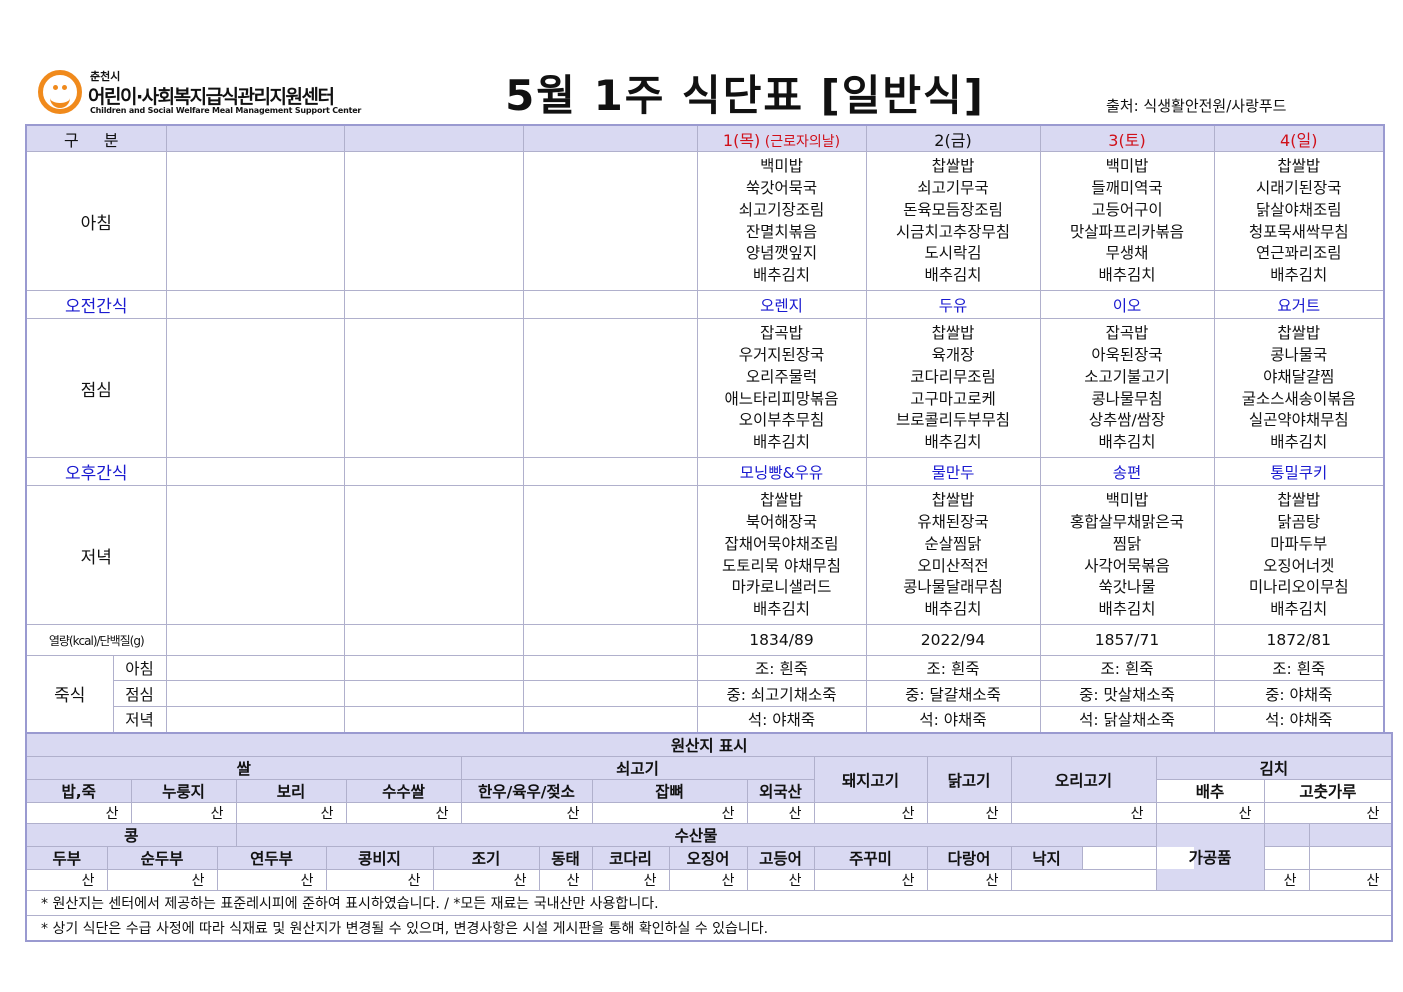 The height and width of the screenshot is (992, 1403). Describe the element at coordinates (1127, 188) in the screenshot. I see `menu-item: 들깨미역국` at that location.